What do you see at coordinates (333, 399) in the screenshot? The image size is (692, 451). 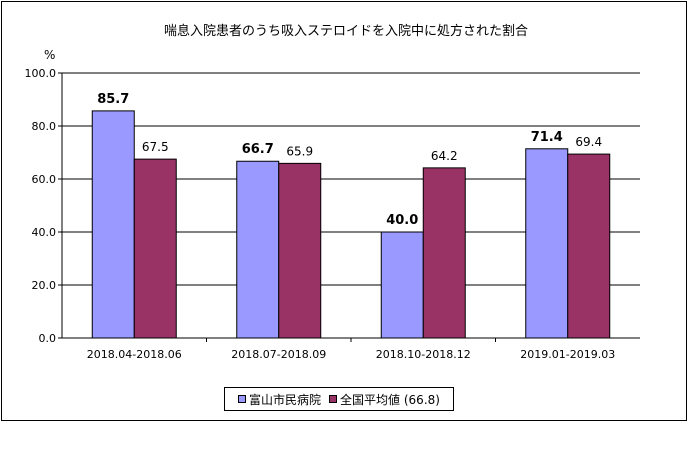 I see `legend-swatch-national-average` at bounding box center [333, 399].